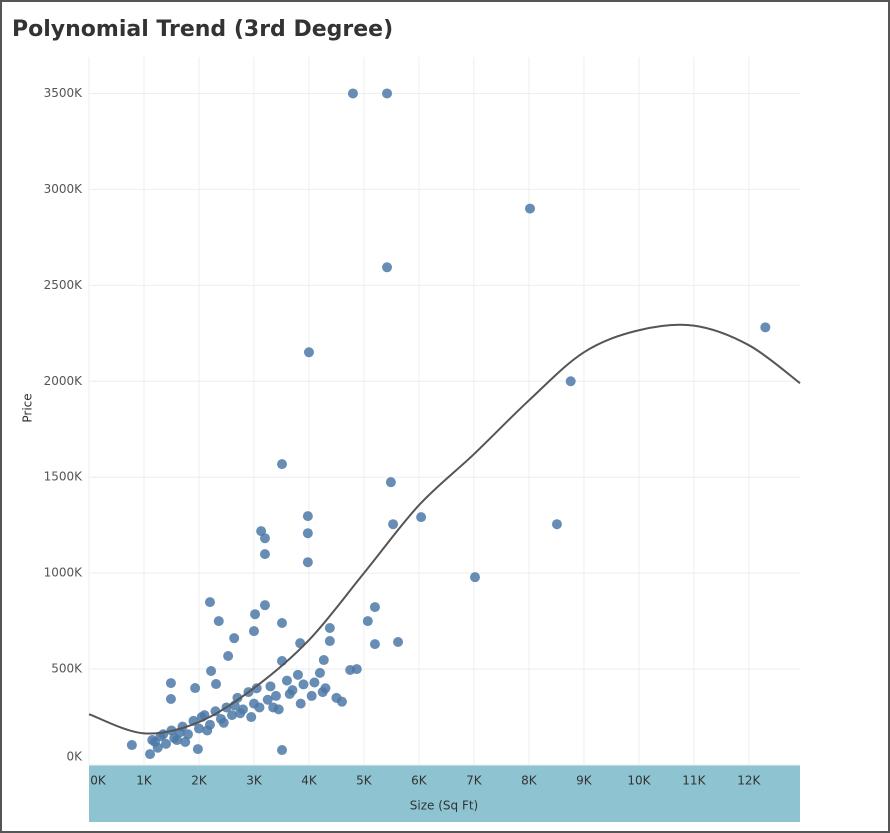 This screenshot has width=890, height=833. I want to click on x-tick-label: 8K, so click(529, 781).